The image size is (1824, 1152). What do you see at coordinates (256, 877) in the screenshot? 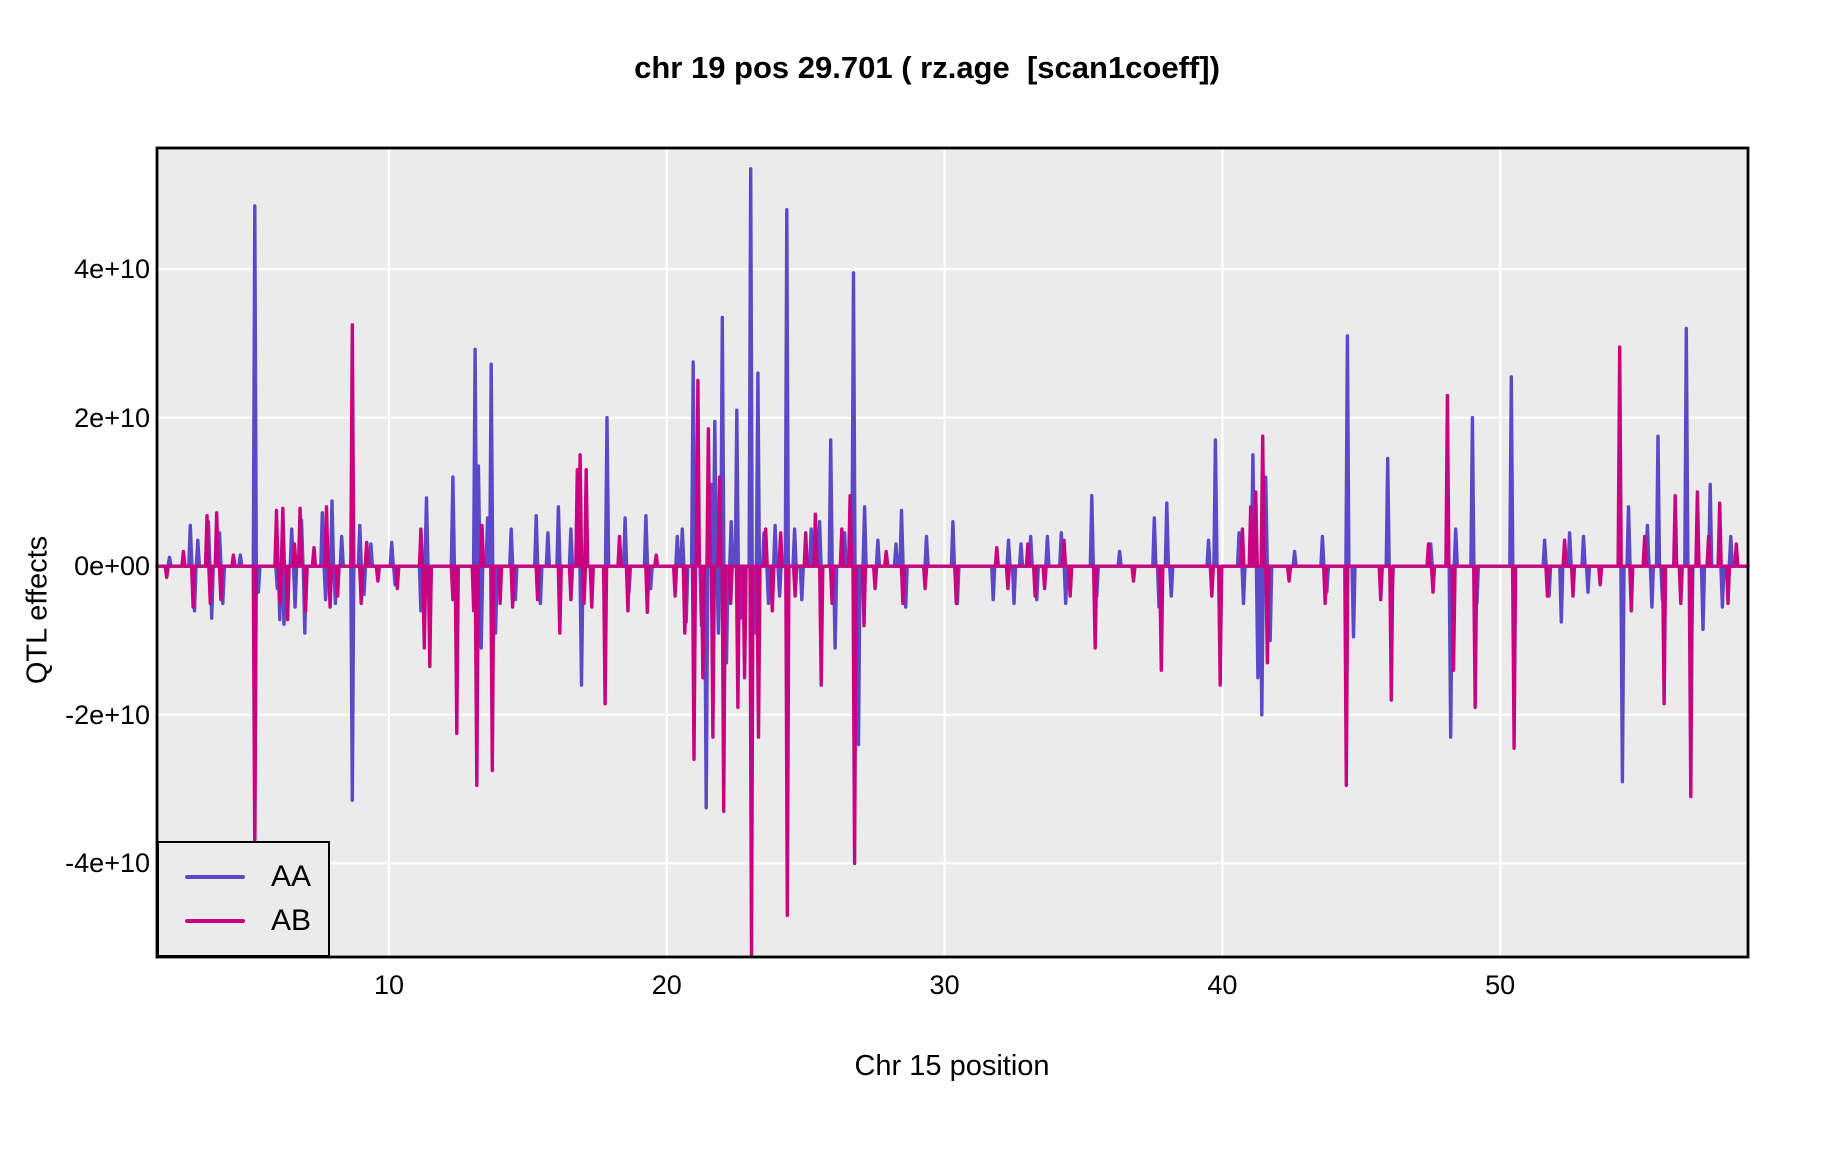
I see `legend-item-aa: AA` at bounding box center [256, 877].